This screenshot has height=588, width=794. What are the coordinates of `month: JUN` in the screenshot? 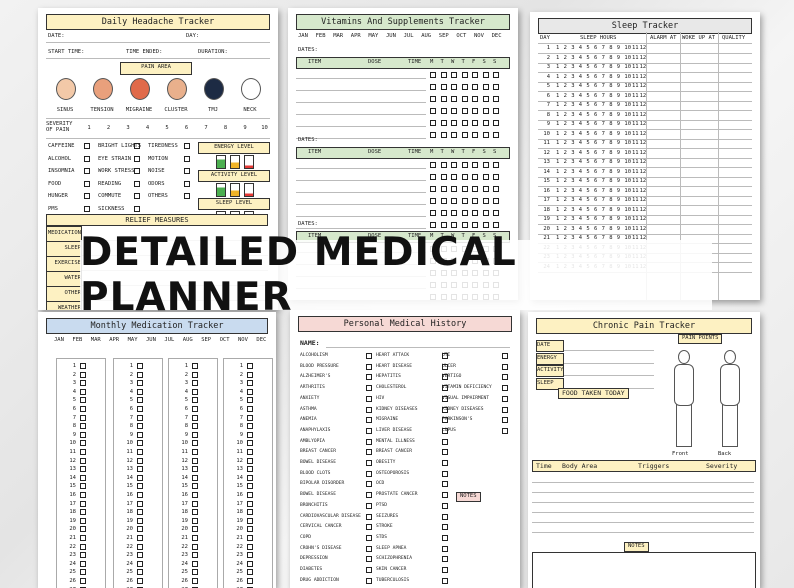 It's located at (151, 340).